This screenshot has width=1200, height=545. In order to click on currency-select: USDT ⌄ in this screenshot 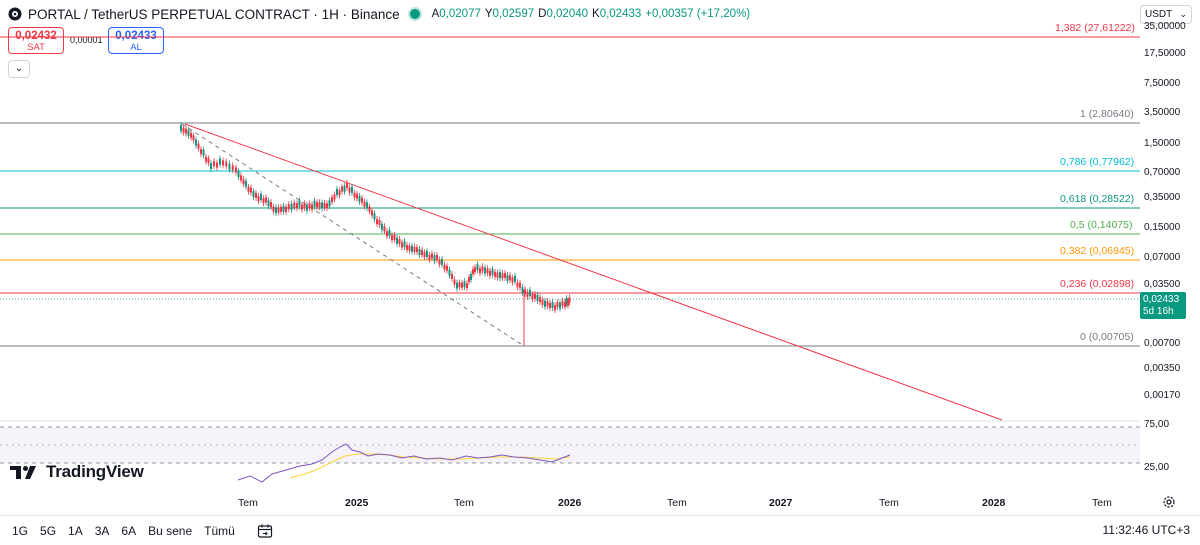, I will do `click(1166, 14)`.